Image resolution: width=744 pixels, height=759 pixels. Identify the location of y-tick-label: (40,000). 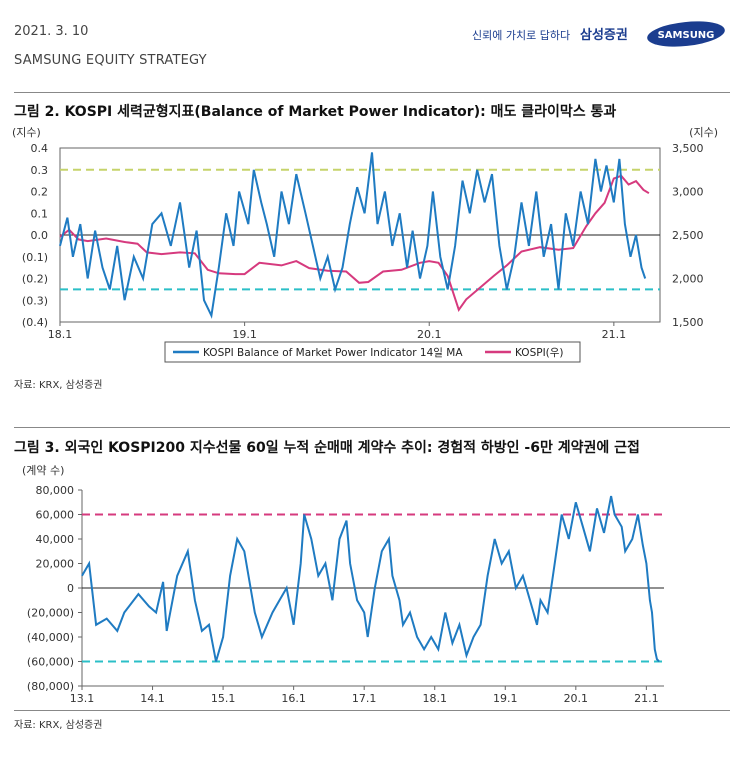
(50, 637).